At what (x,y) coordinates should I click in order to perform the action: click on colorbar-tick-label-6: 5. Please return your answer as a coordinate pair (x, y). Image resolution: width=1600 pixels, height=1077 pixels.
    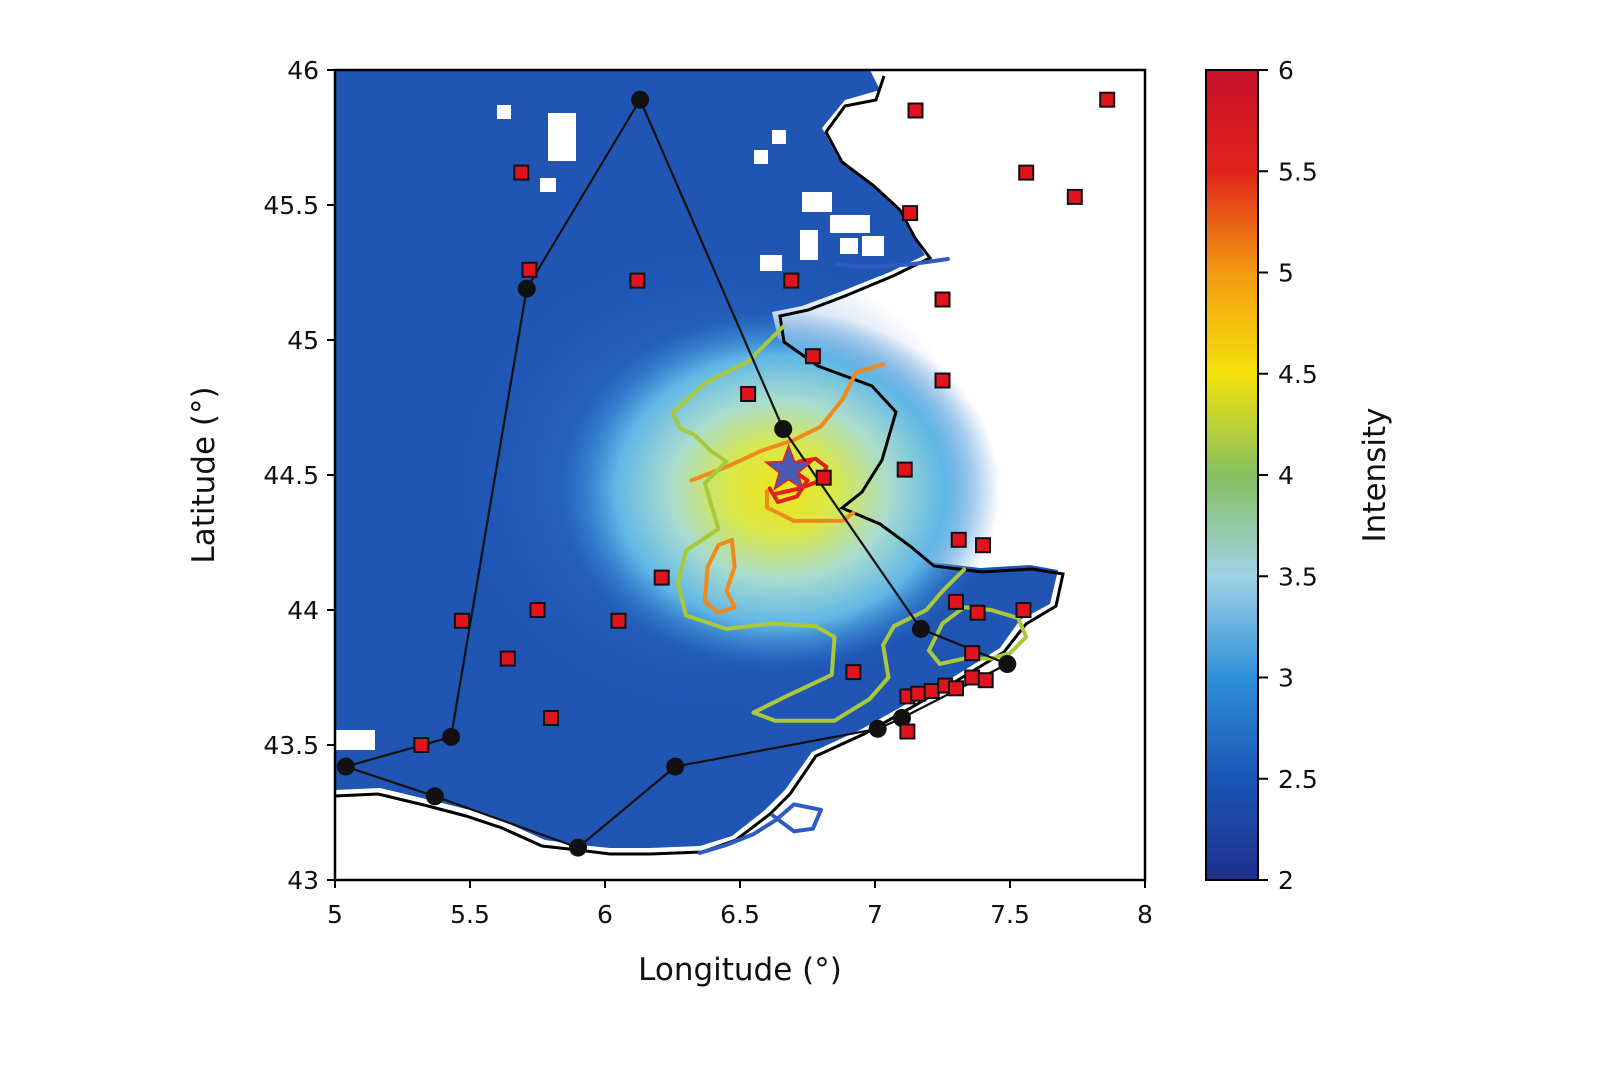
    Looking at the image, I should click on (1286, 273).